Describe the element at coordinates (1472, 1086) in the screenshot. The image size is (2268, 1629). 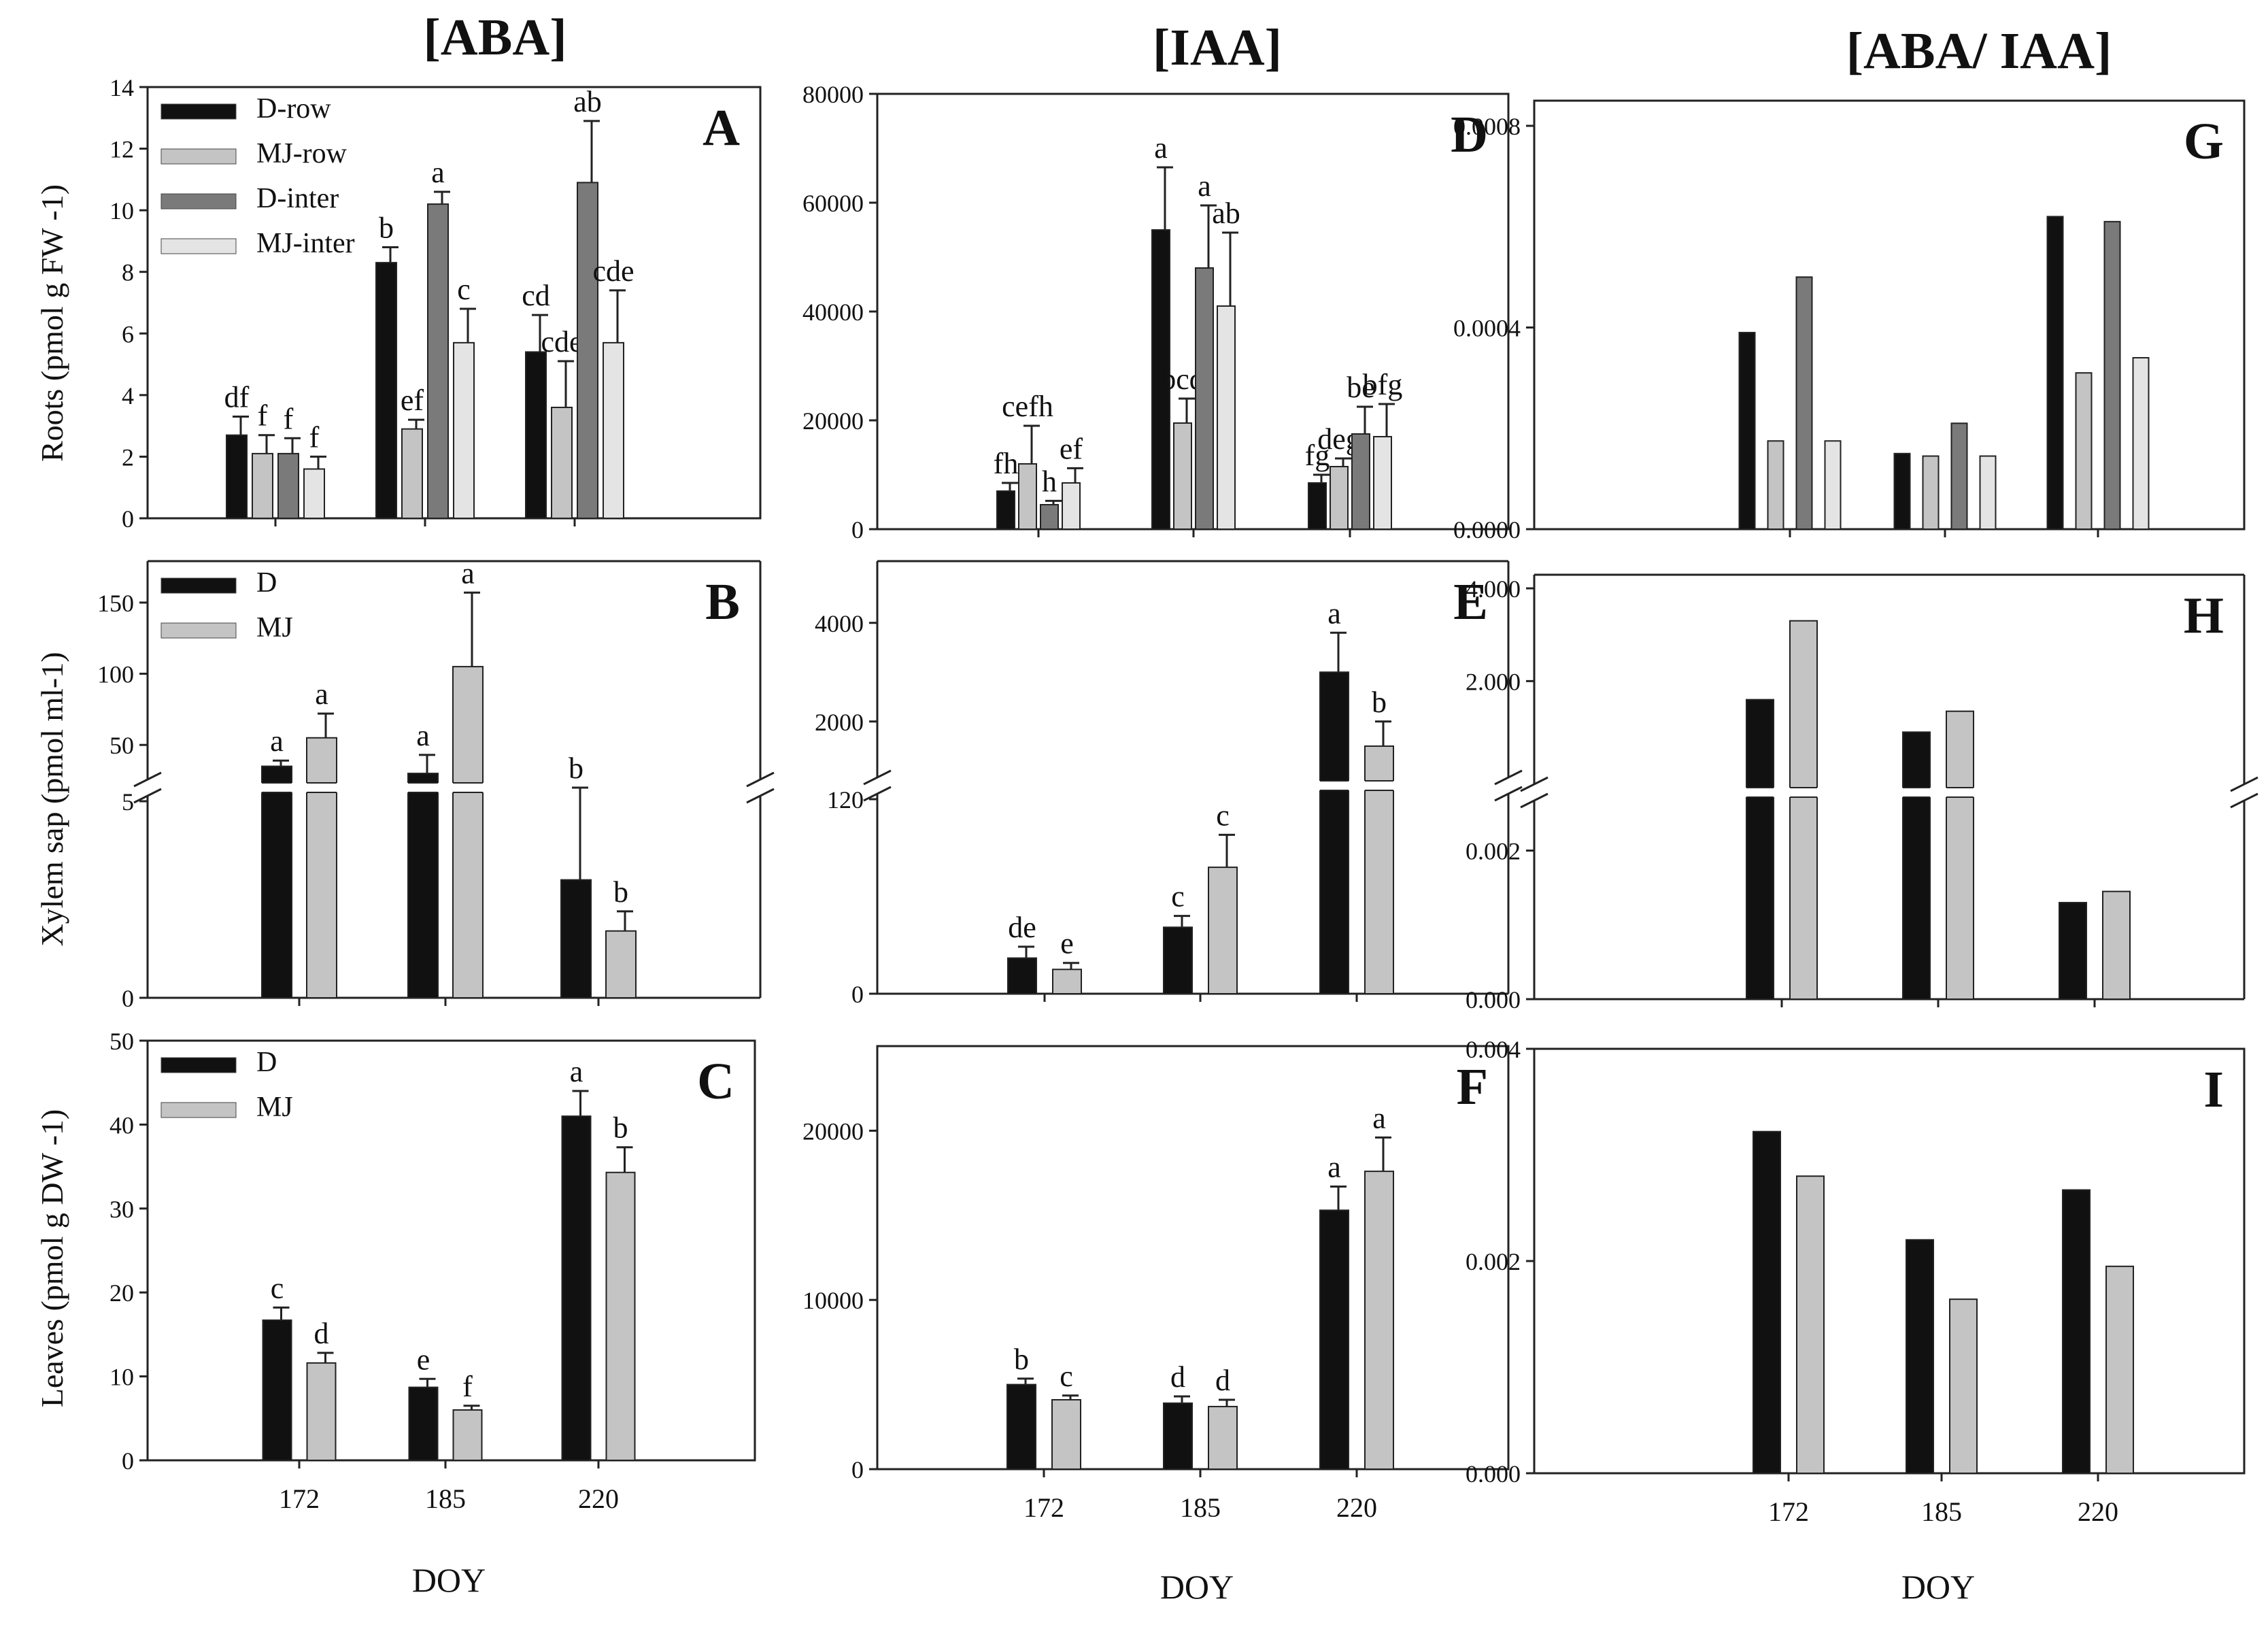
I see `panel-letter-F: F` at that location.